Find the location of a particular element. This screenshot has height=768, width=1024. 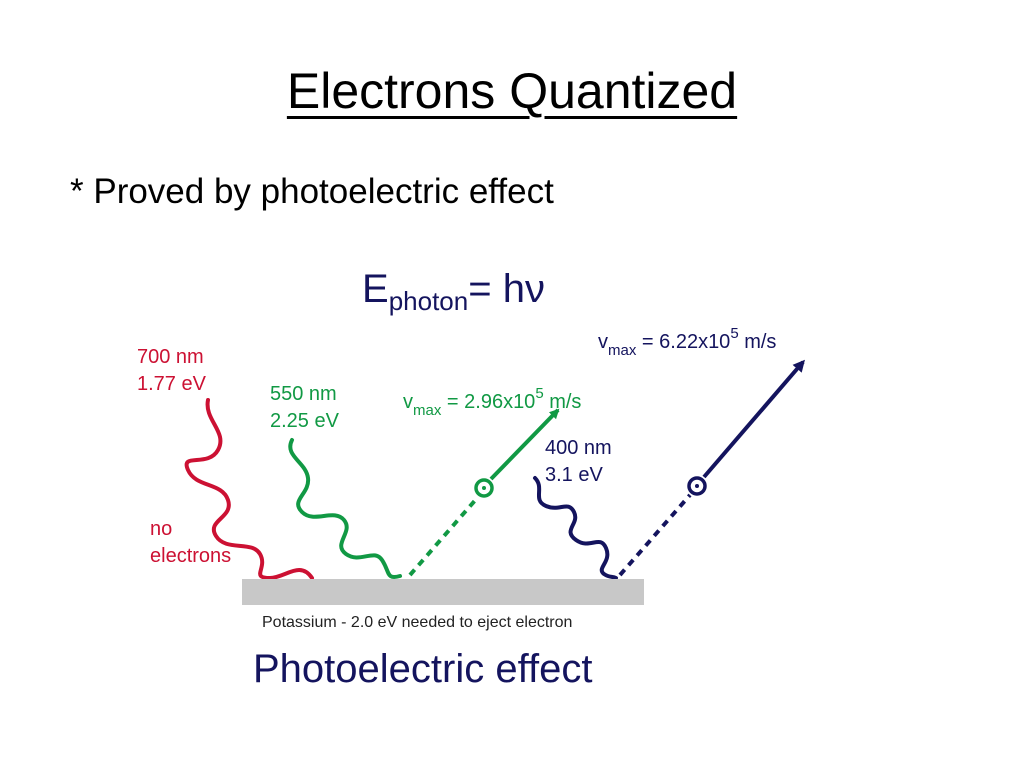

wave-label-red-wavelength: 700 nm is located at coordinates (170, 357).